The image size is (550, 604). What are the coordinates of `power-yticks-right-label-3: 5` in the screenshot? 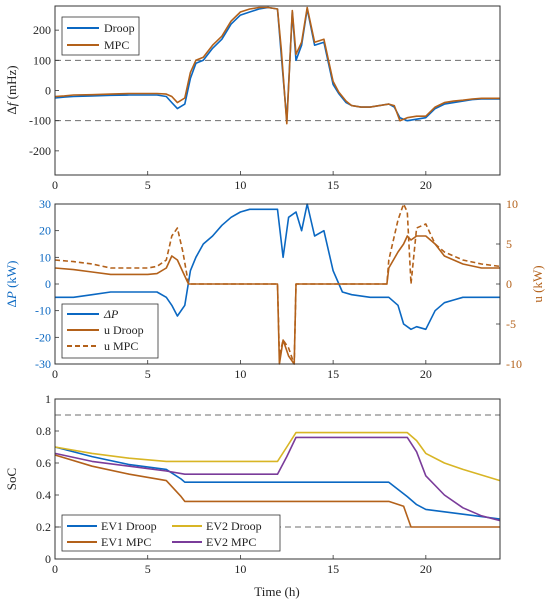 It's located at (509, 244).